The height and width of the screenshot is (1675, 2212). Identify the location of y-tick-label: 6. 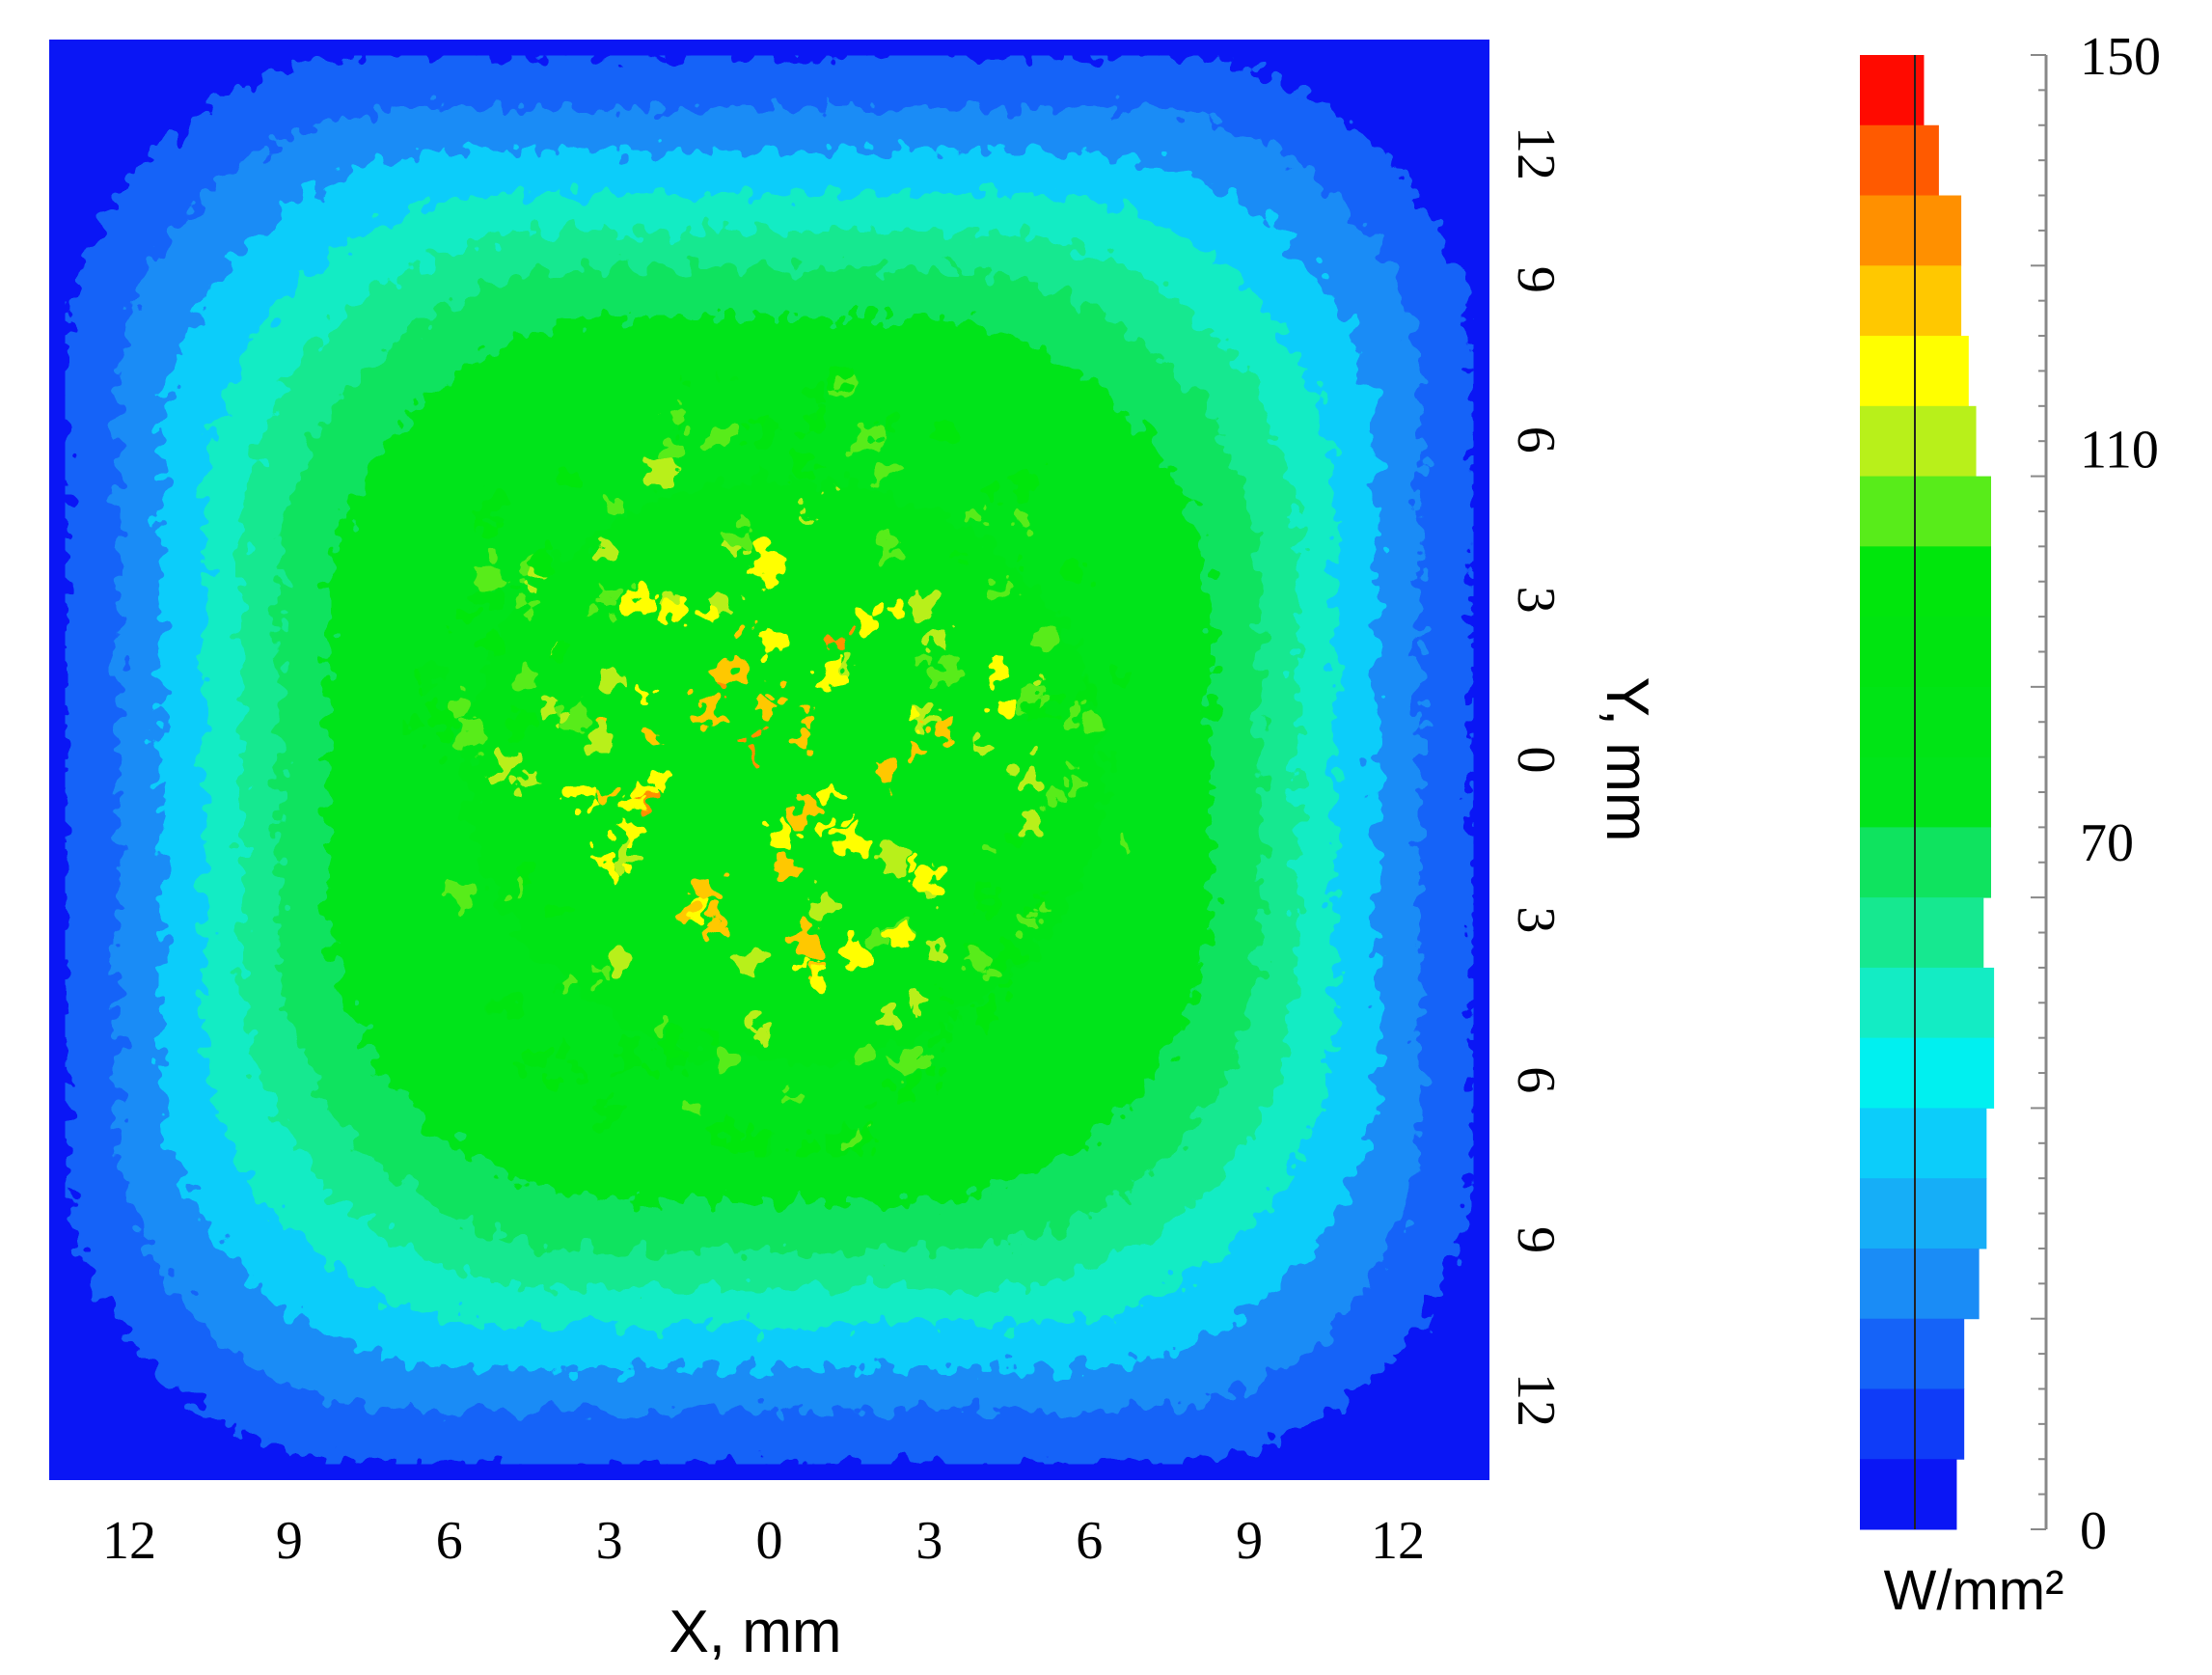
(1536, 1079).